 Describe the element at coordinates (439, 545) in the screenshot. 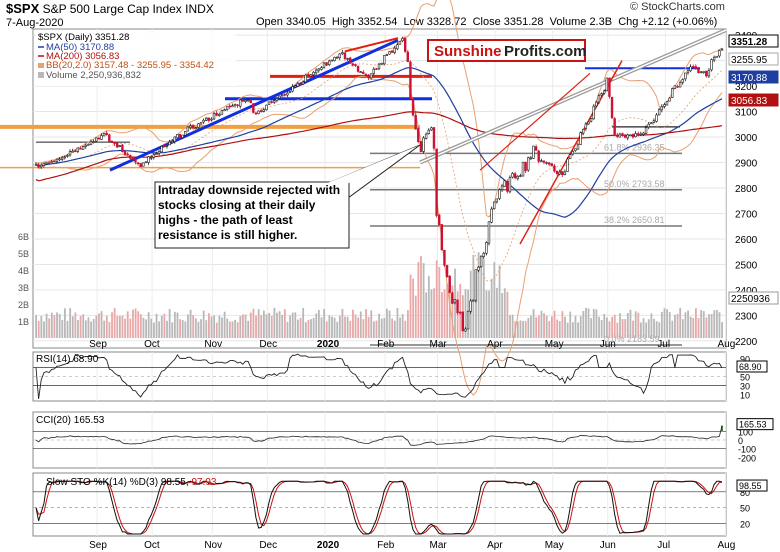

I see `x-tick-label-bottom: Mar` at that location.